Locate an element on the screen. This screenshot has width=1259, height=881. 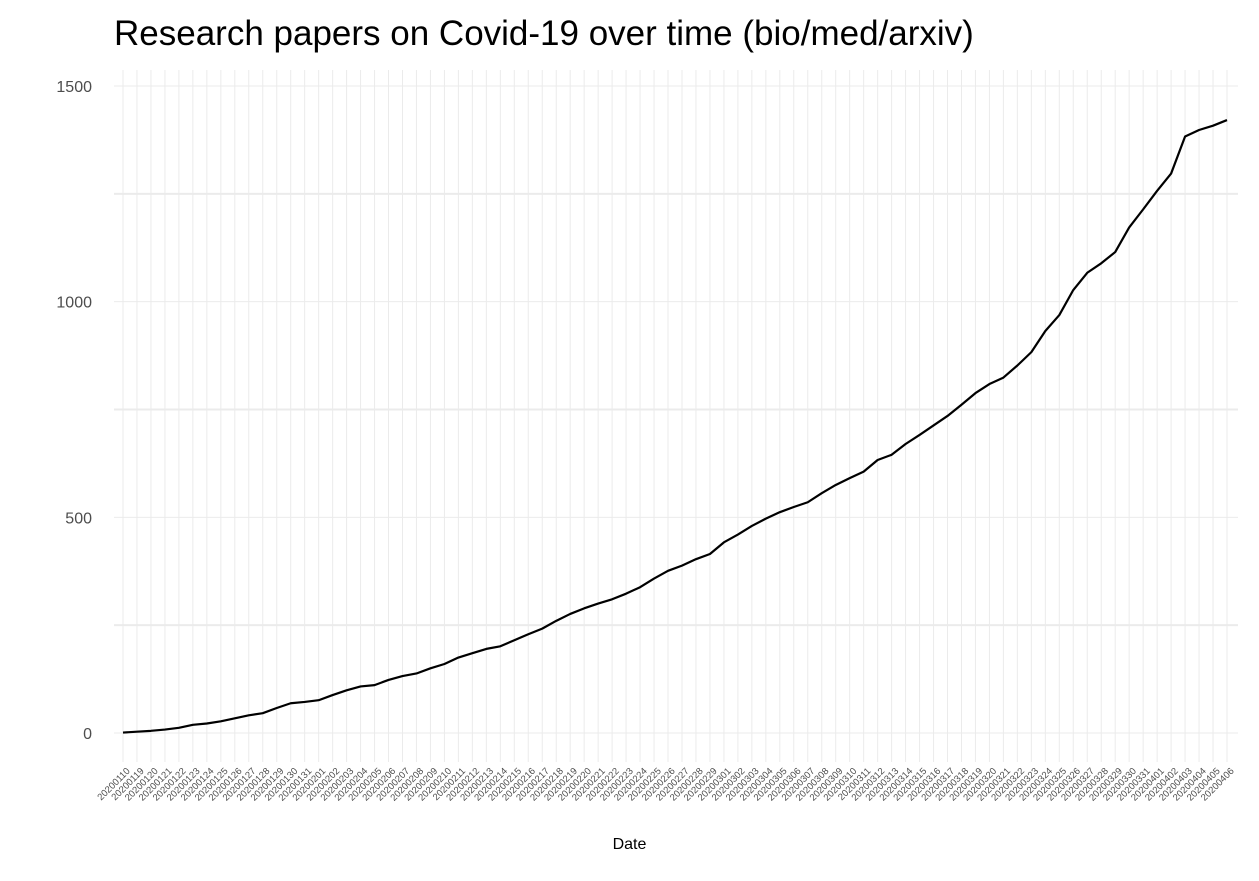
y-tick-label: 1000 is located at coordinates (74, 303).